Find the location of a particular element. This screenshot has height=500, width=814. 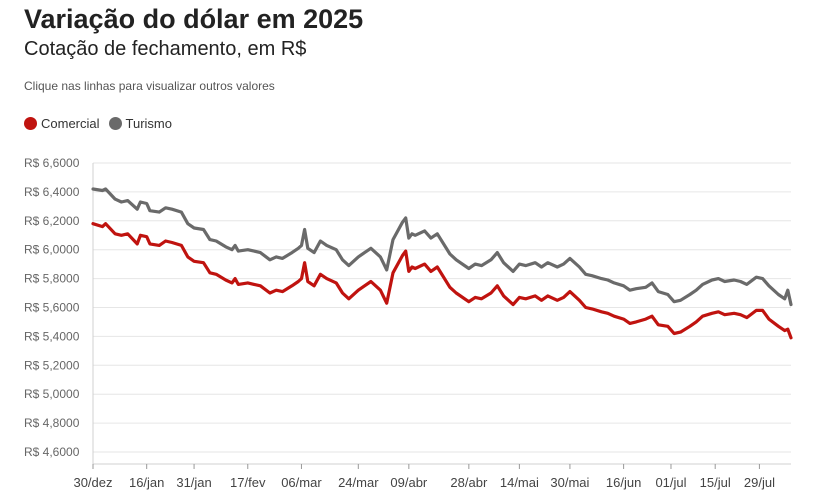

x-tick-label: 01/jul is located at coordinates (670, 482).